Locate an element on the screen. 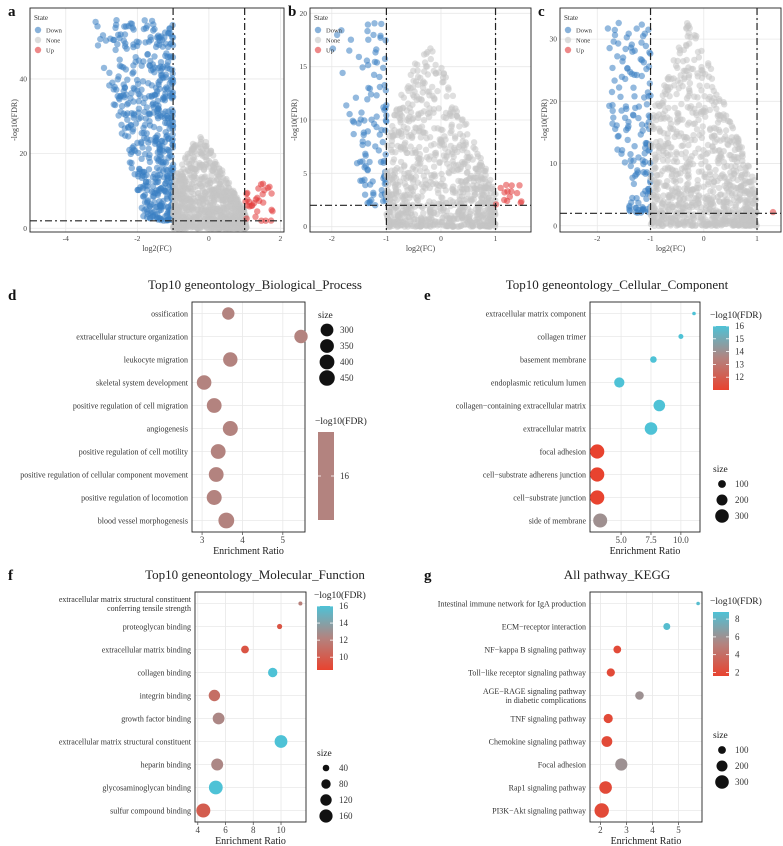 This screenshot has width=783, height=846. category-label-line: extracellular matrix component is located at coordinates (536, 314).